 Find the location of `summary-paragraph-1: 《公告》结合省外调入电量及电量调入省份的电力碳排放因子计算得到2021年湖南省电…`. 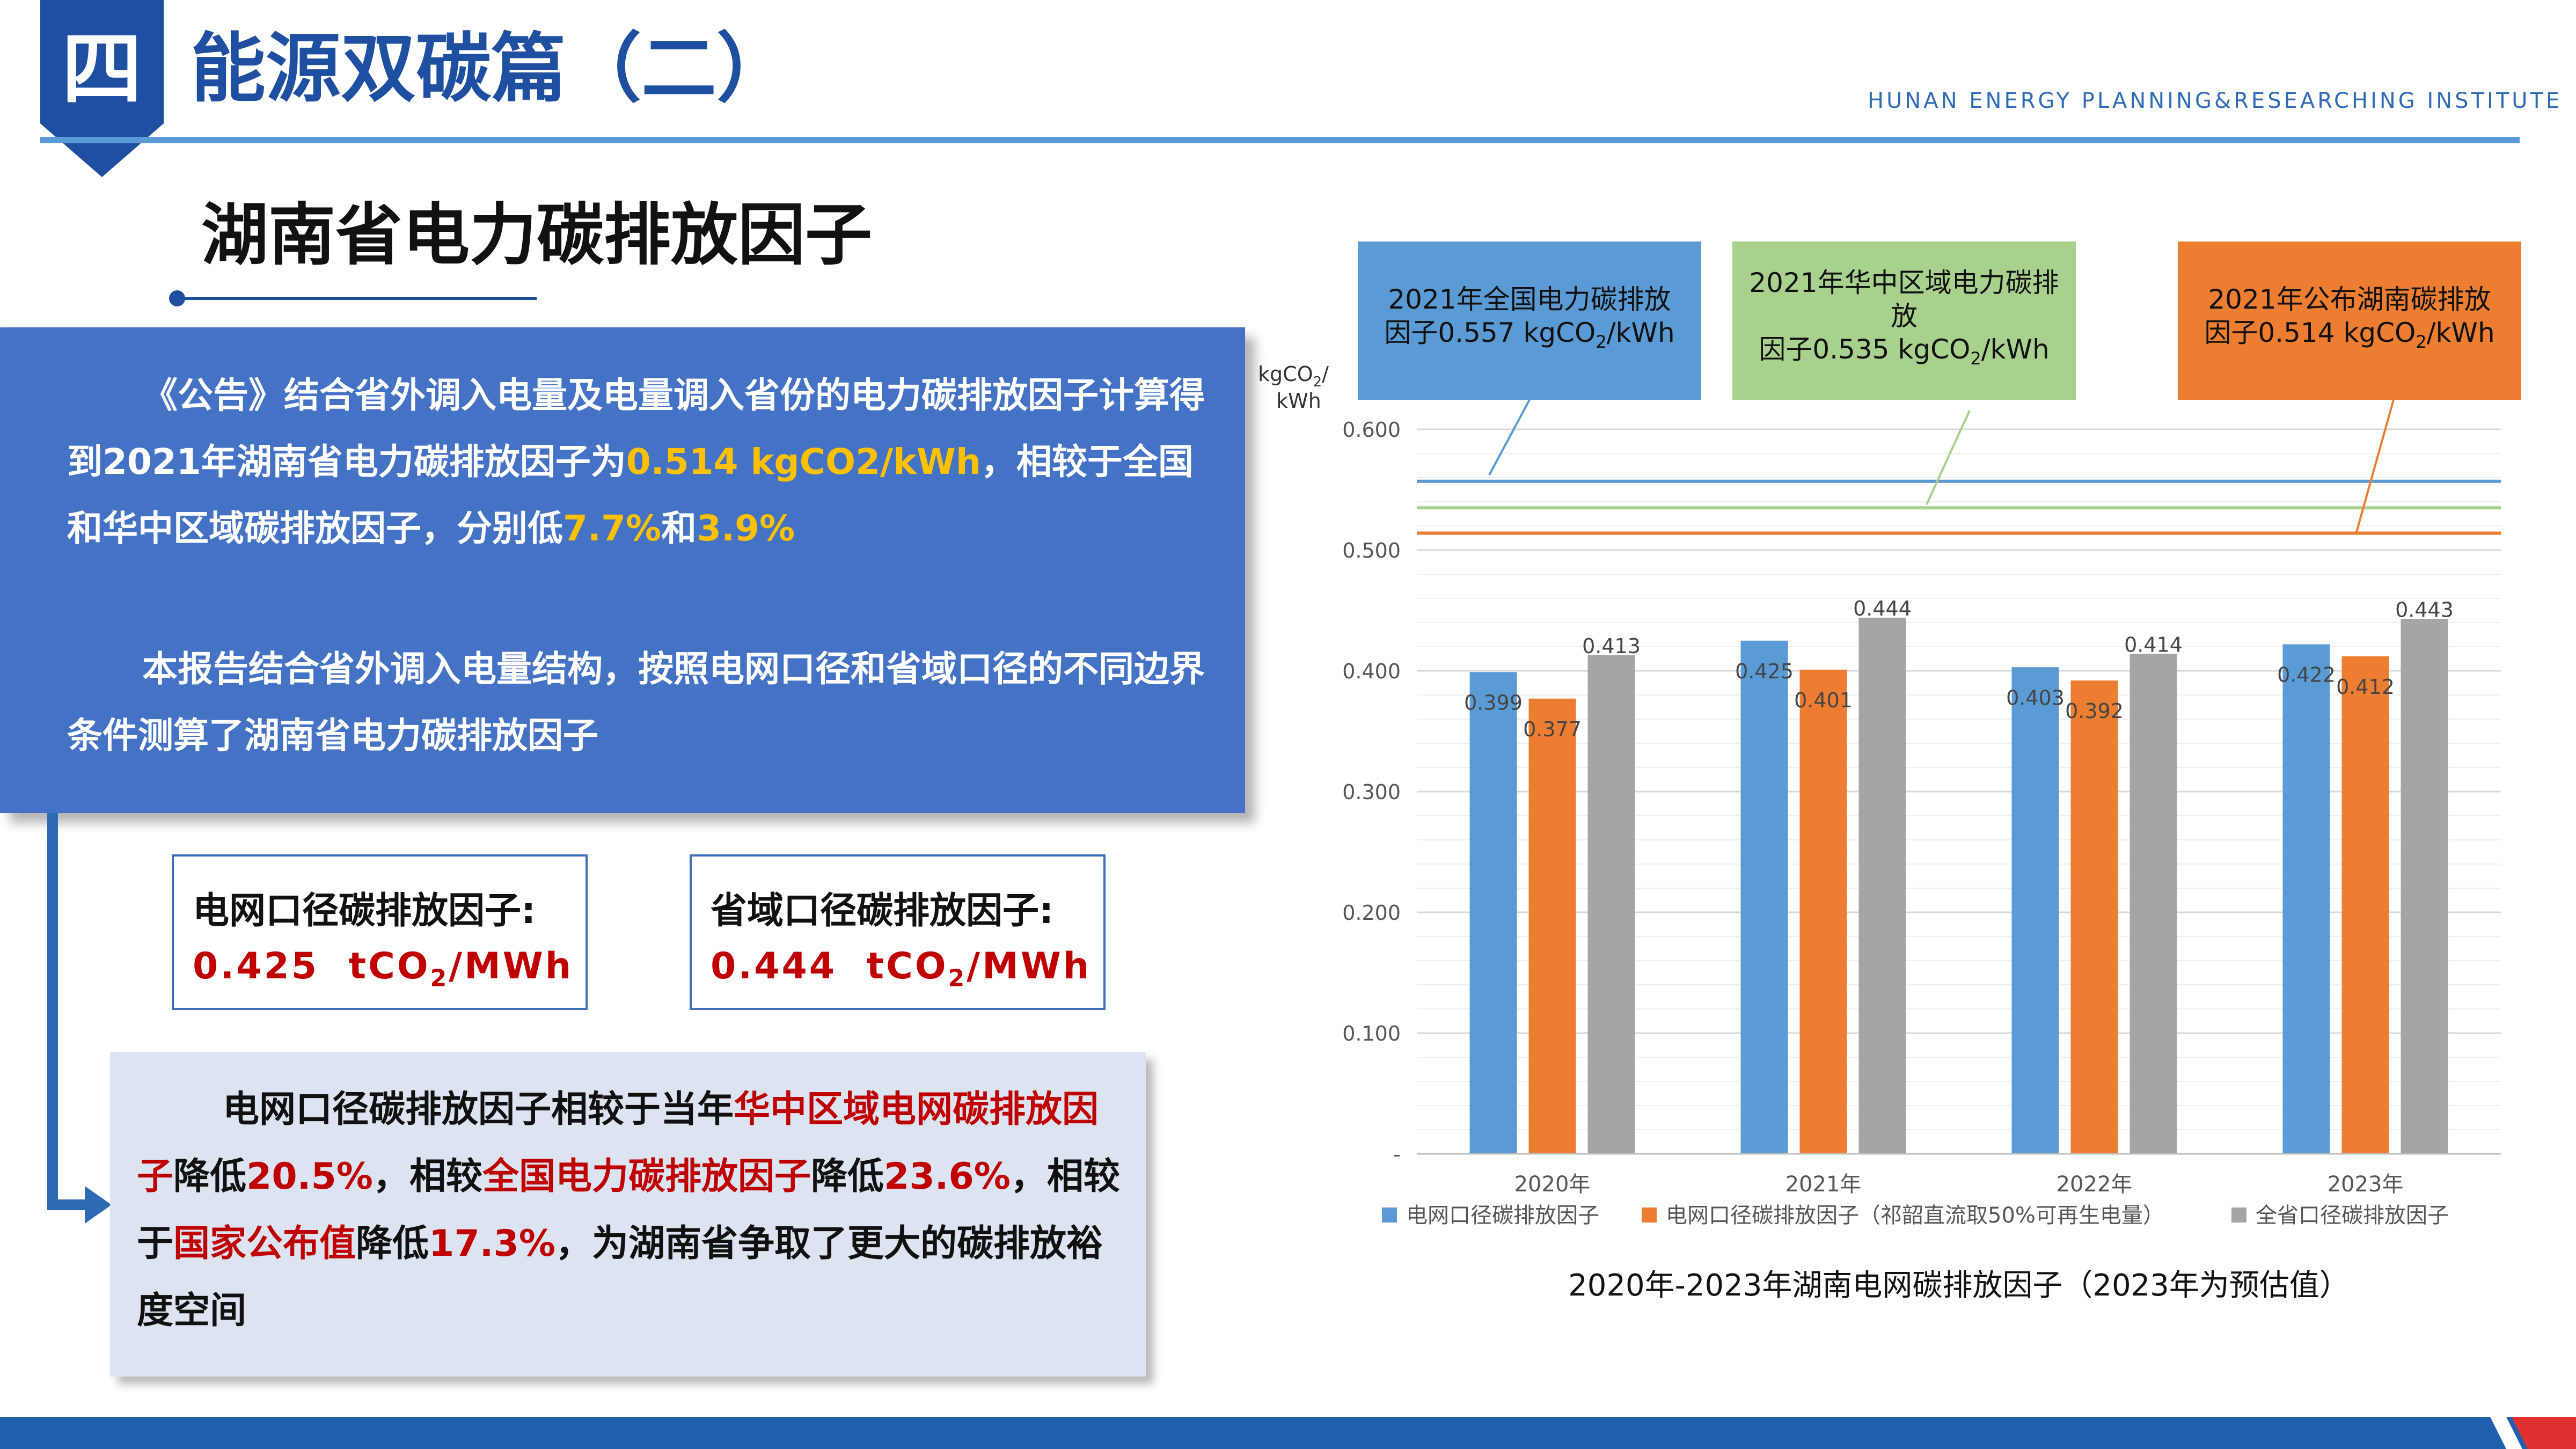

summary-paragraph-1: 《公告》结合省外调入电量及电量调入省份的电力碳排放因子计算得到2021年湖南省电… is located at coordinates (638, 462).